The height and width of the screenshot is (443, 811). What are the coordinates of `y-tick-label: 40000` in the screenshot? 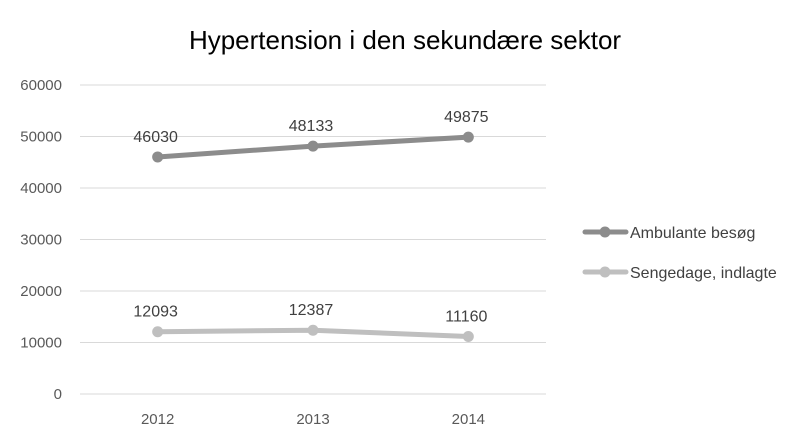 It's located at (41, 188).